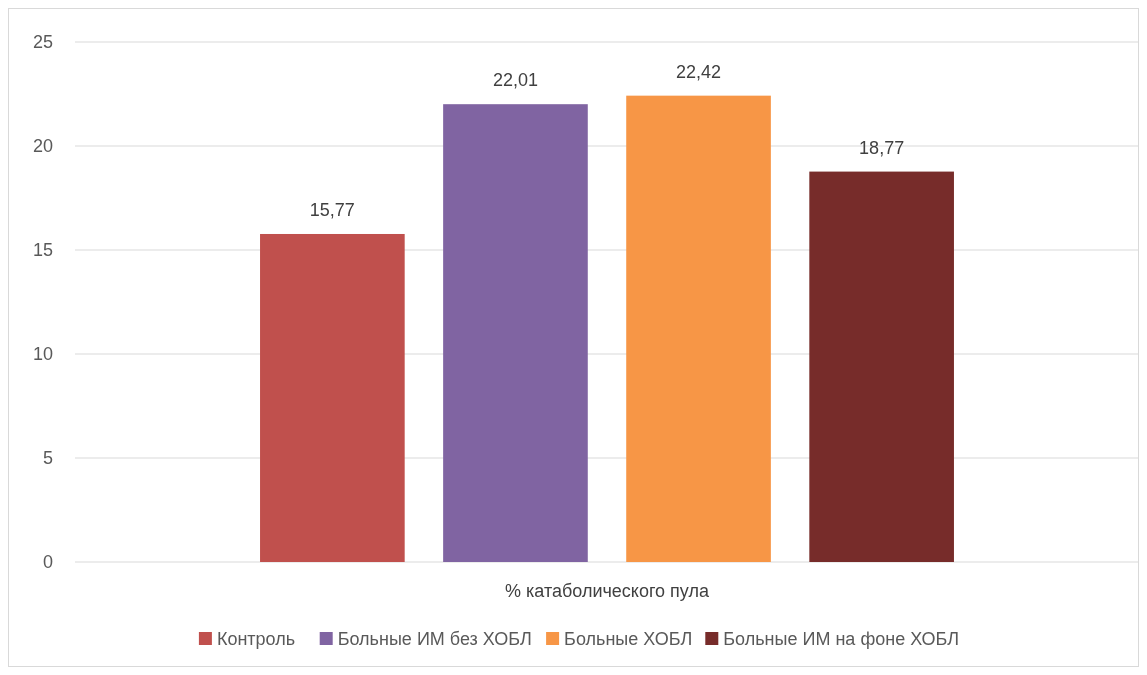 This screenshot has width=1147, height=675. What do you see at coordinates (42, 354) in the screenshot?
I see `y-tick-label: 10` at bounding box center [42, 354].